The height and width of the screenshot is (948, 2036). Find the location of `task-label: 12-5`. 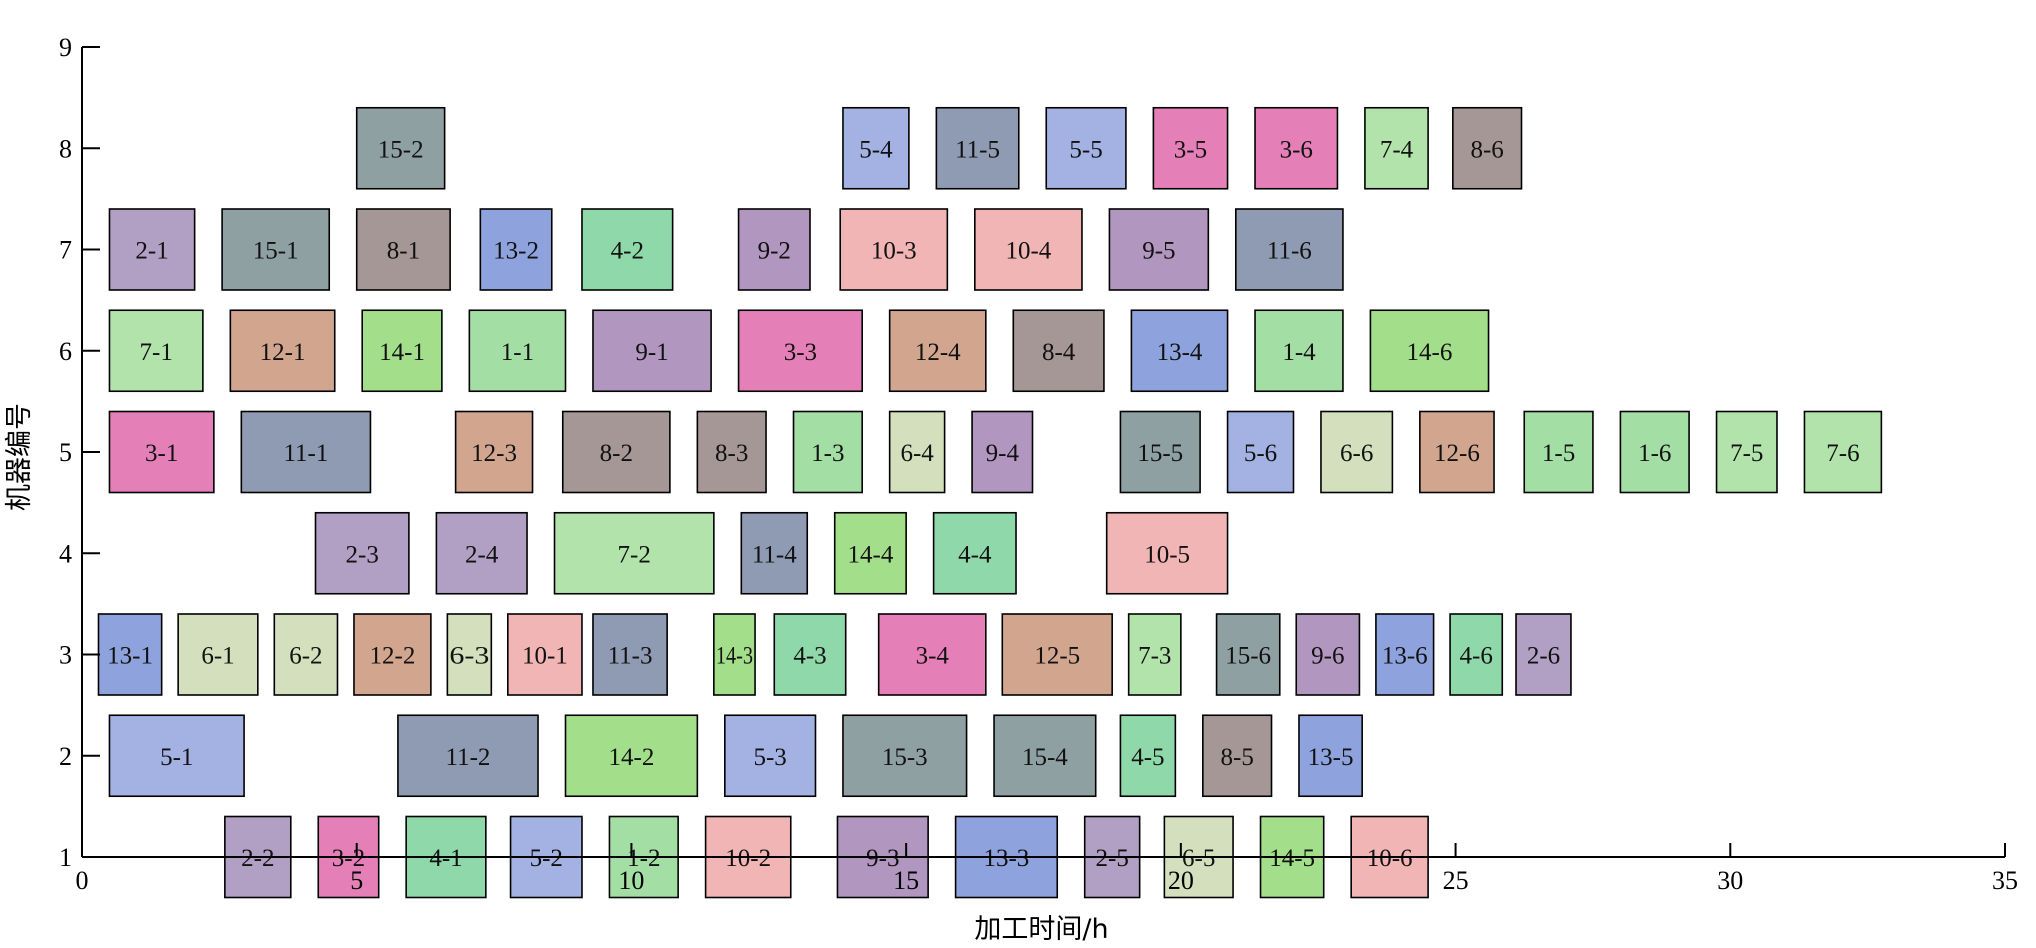

task-label: 12-5 is located at coordinates (1057, 656).